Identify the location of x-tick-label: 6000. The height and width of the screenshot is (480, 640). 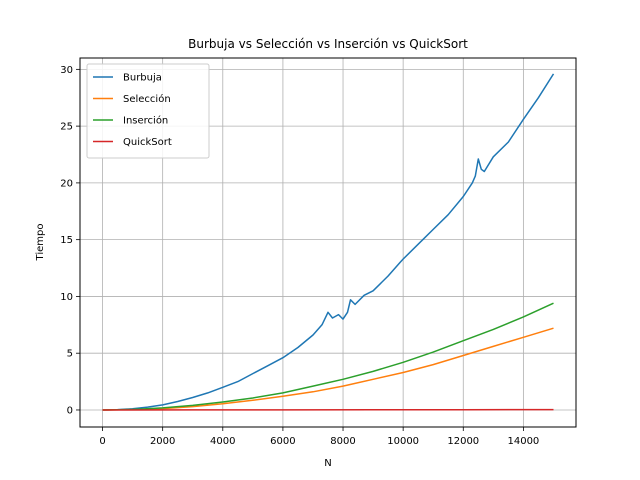
(282, 441).